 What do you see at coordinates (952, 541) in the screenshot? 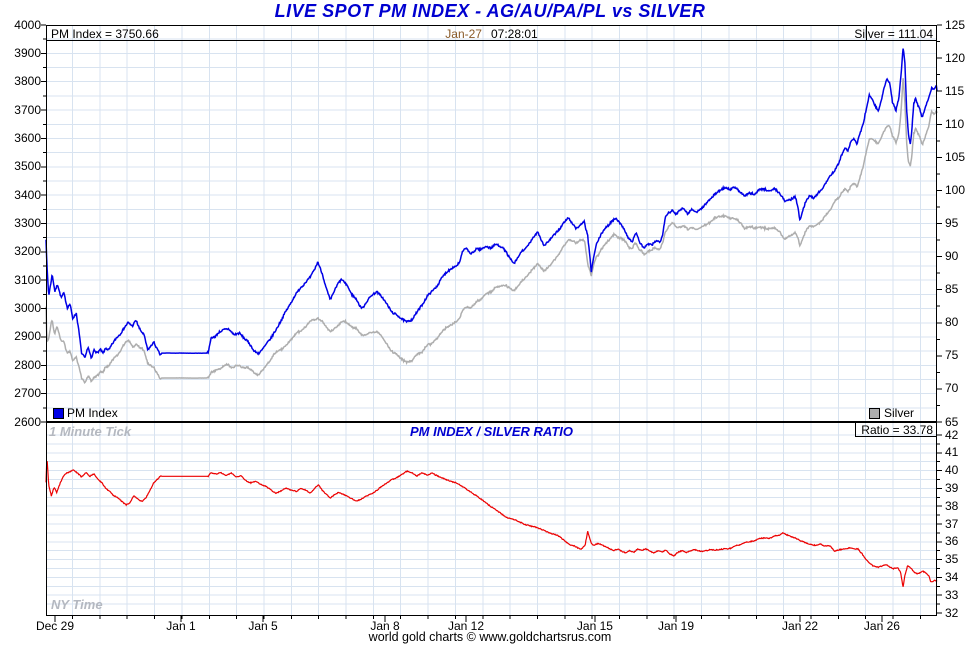
I see `ratio-axis-tick-label: 36` at bounding box center [952, 541].